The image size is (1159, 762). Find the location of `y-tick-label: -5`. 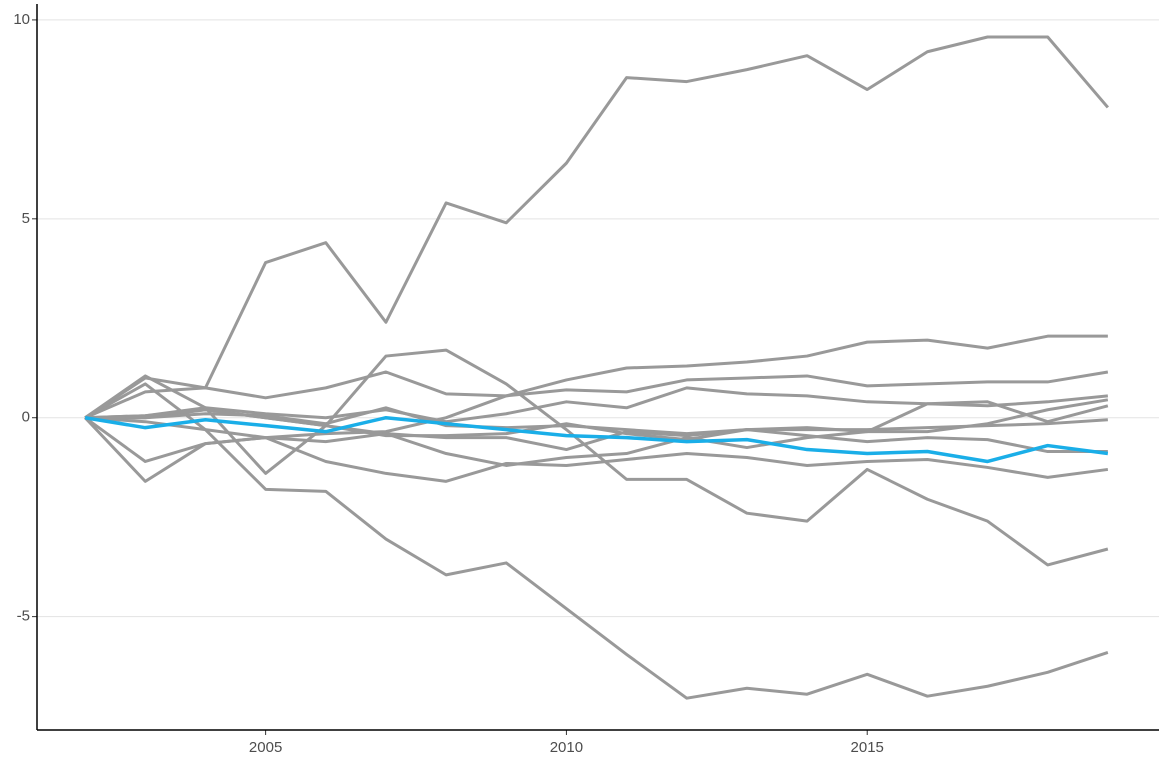

y-tick-label: -5 is located at coordinates (23, 616).